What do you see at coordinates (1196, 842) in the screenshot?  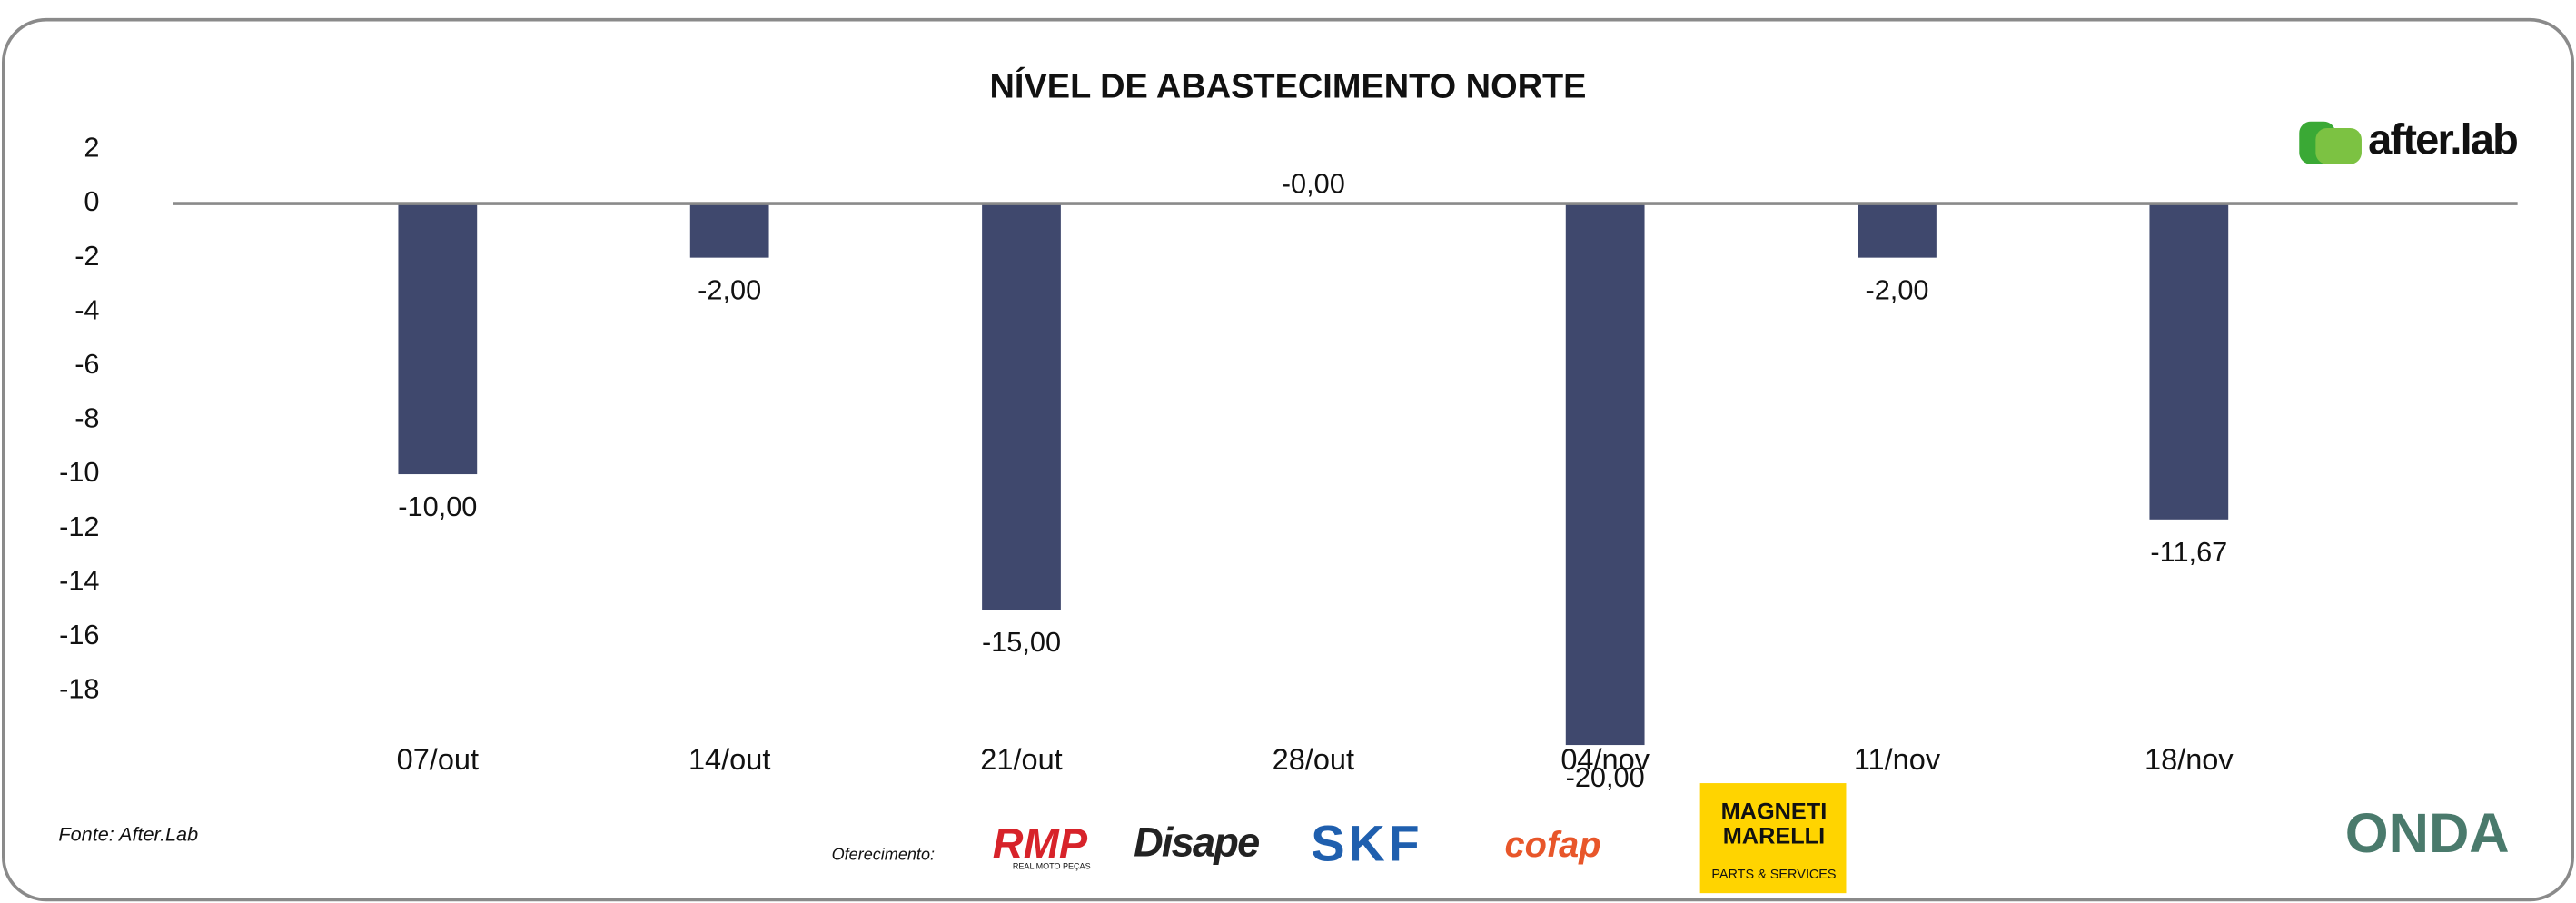 I see `sponsor-logo: Disape` at bounding box center [1196, 842].